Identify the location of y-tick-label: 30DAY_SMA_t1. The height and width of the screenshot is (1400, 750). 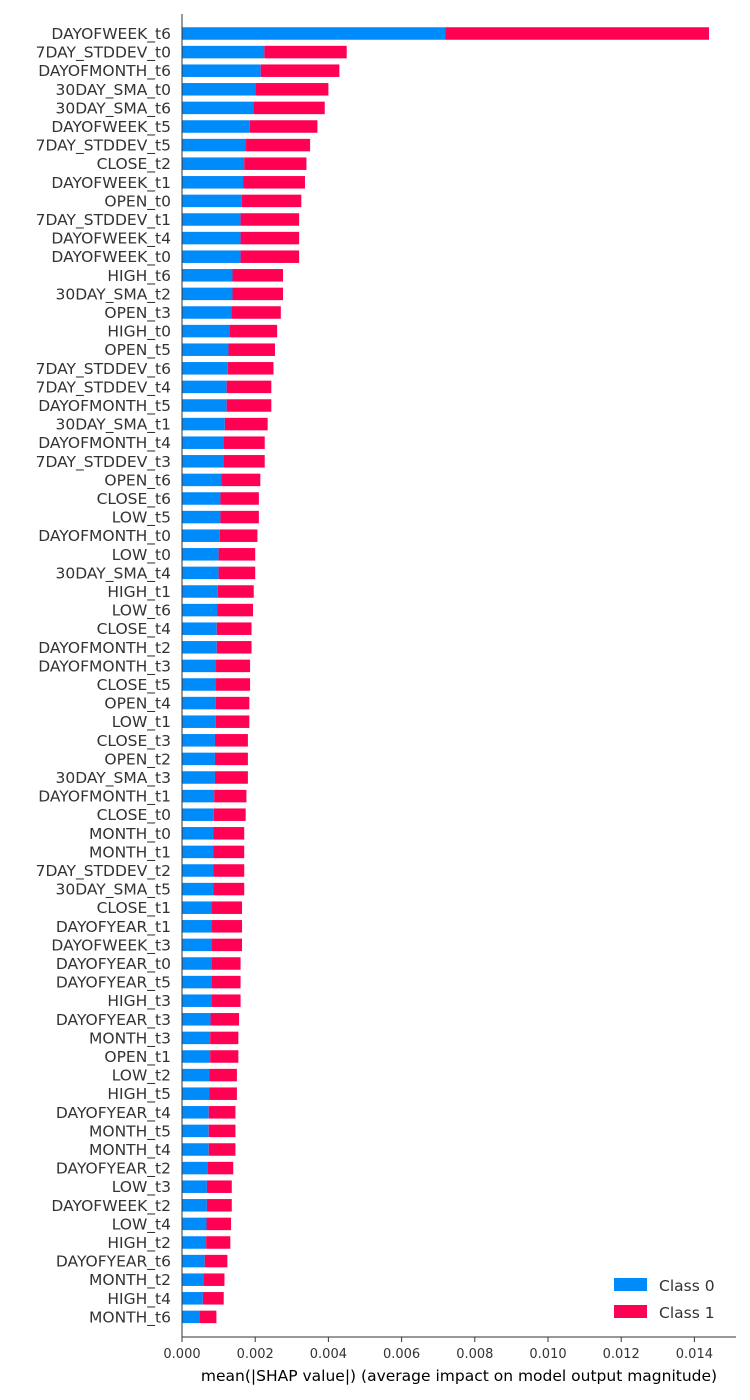
(113, 425).